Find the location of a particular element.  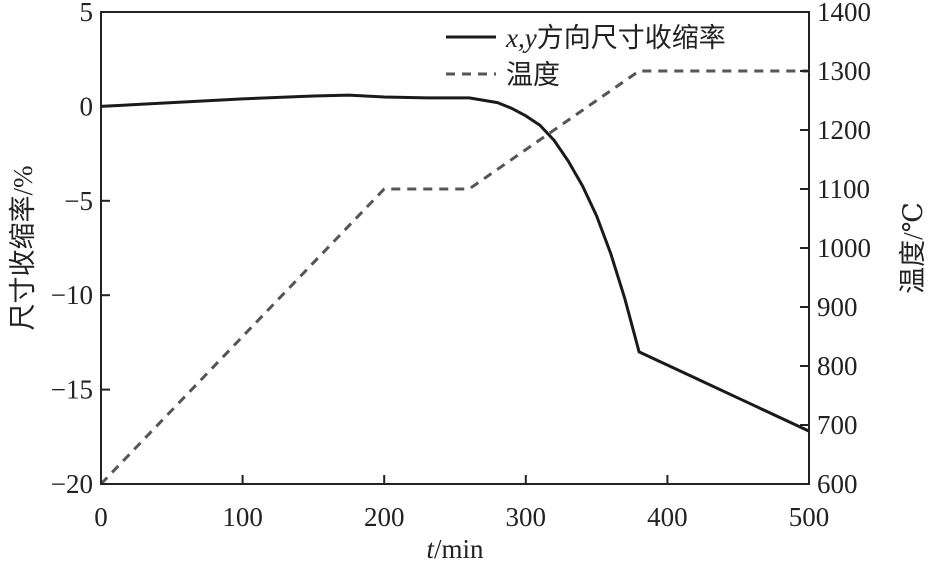

y-left-tick-label: 5 is located at coordinates (87, 13).